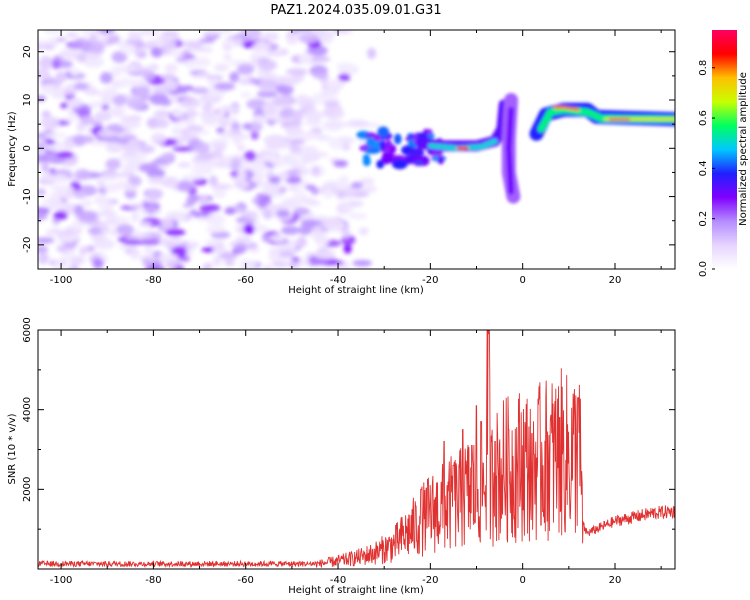 This screenshot has width=750, height=600. Describe the element at coordinates (27, 51) in the screenshot. I see `y-tick-label: 20` at that location.